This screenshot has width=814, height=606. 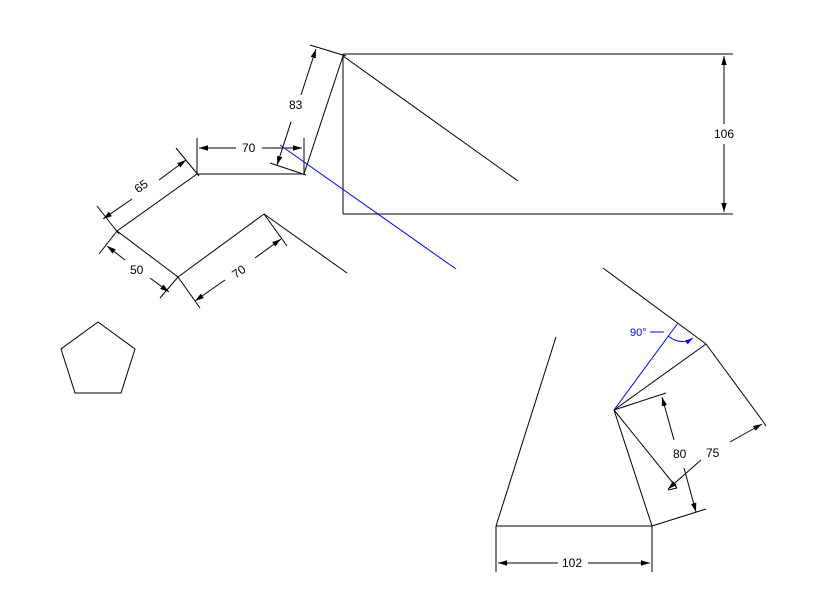 What do you see at coordinates (430, 118) in the screenshot?
I see `rectangle-diagonal-line` at bounding box center [430, 118].